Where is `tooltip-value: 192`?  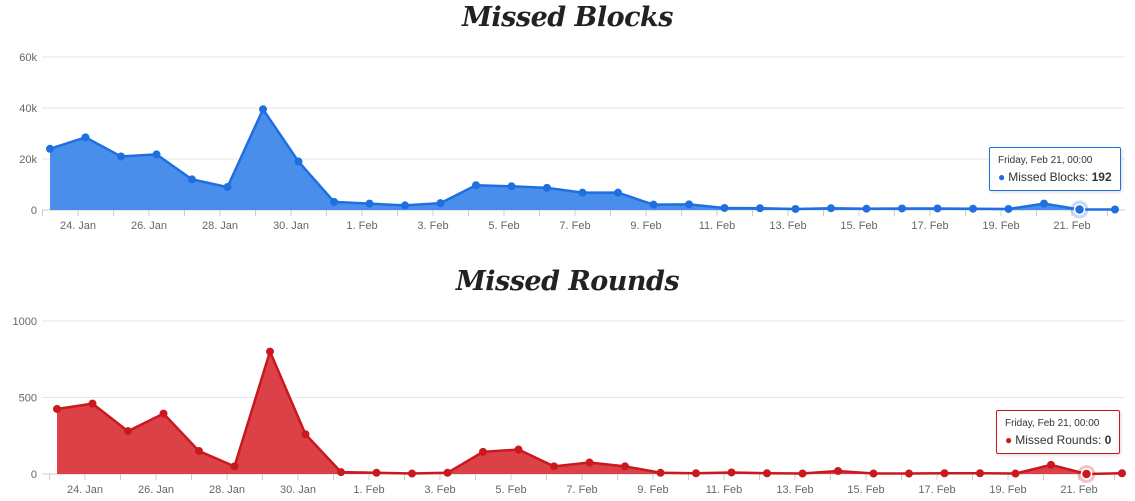
tooltip-value: 192 is located at coordinates (1101, 177).